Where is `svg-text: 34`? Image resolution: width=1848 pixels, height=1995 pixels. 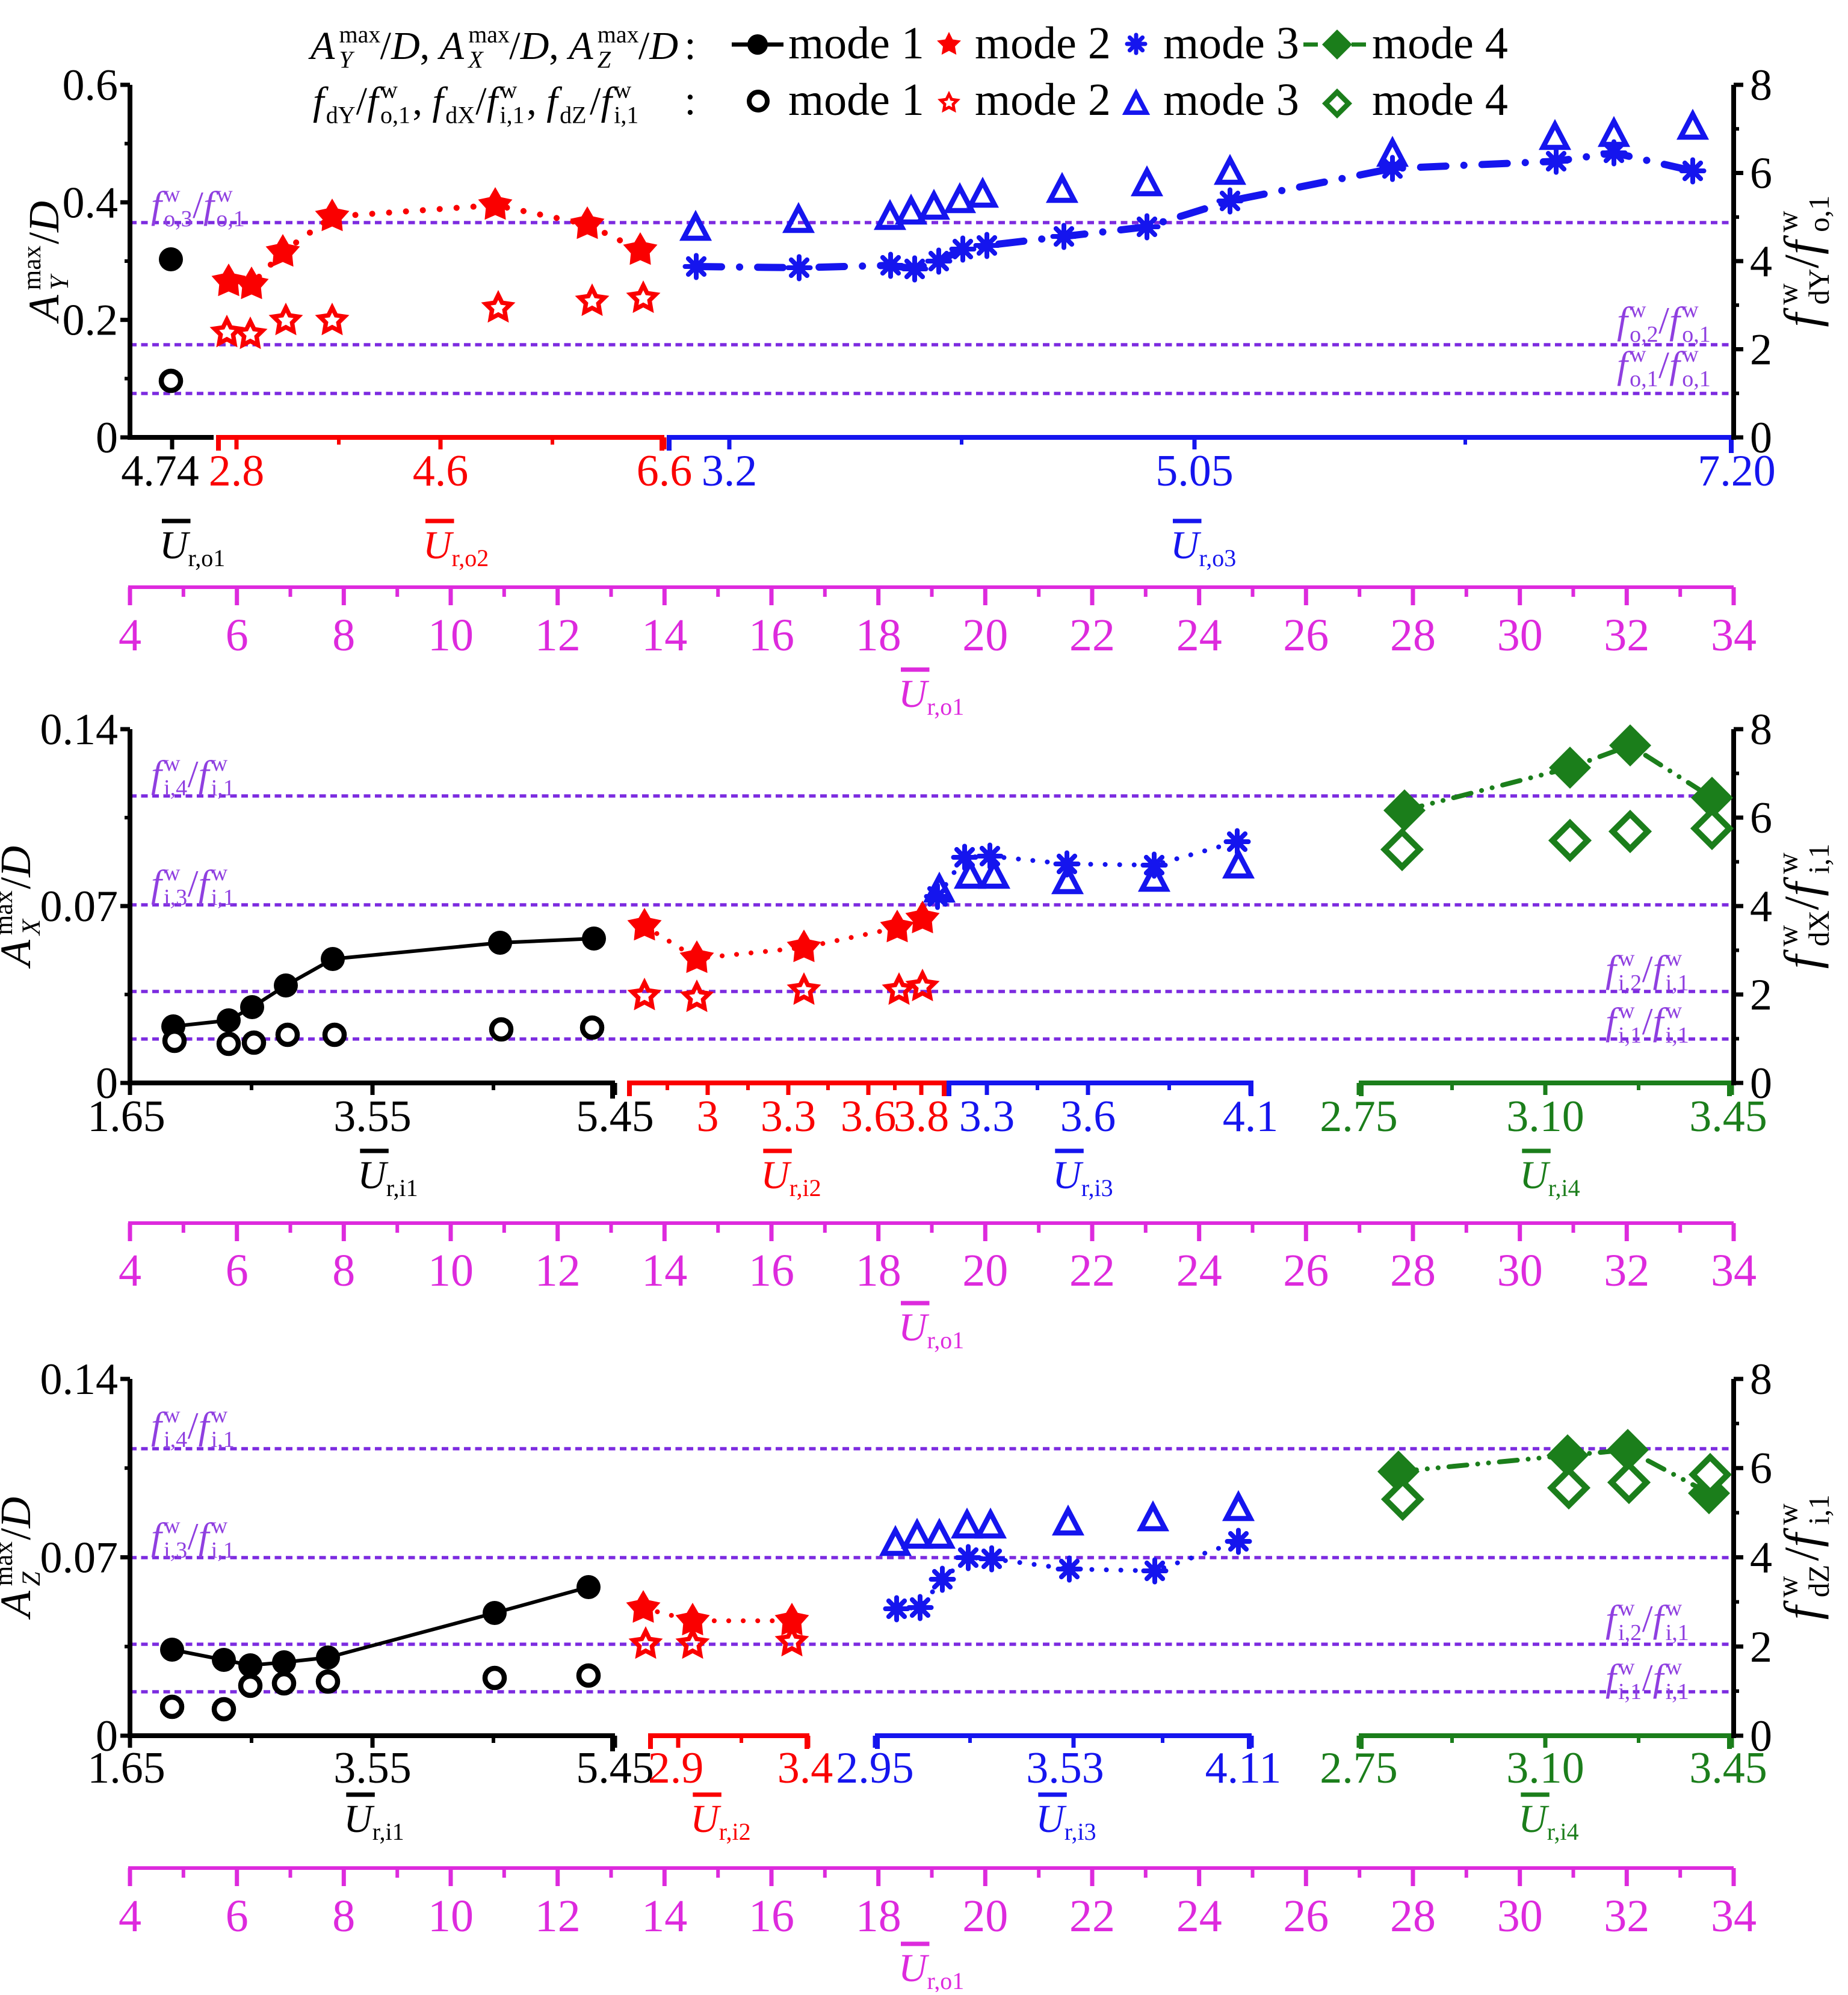
svg-text: 34 is located at coordinates (1734, 635).